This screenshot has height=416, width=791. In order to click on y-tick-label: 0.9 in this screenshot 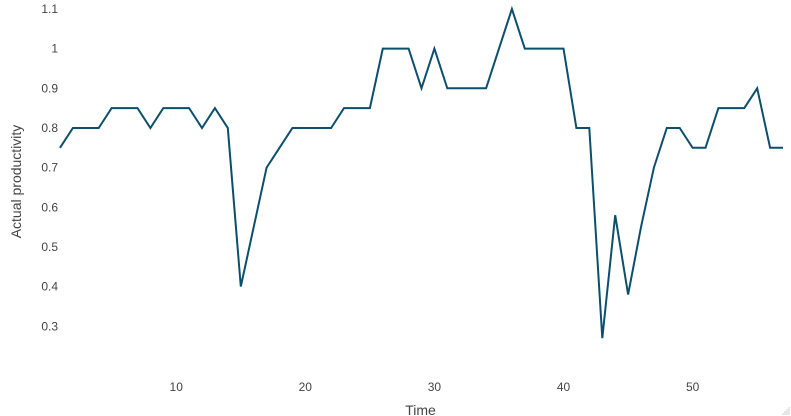, I will do `click(49, 88)`.